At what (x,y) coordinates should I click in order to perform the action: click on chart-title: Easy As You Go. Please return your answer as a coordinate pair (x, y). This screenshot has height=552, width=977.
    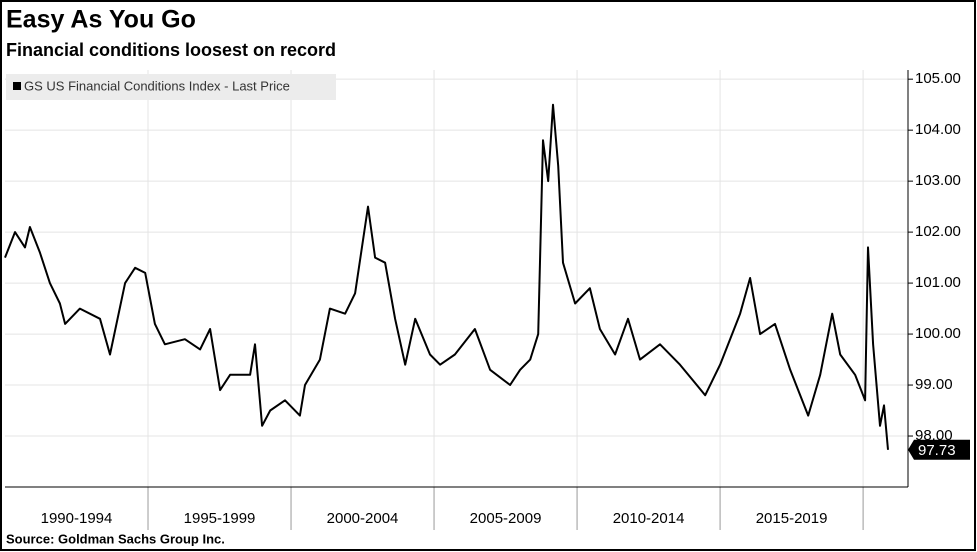
    Looking at the image, I should click on (101, 20).